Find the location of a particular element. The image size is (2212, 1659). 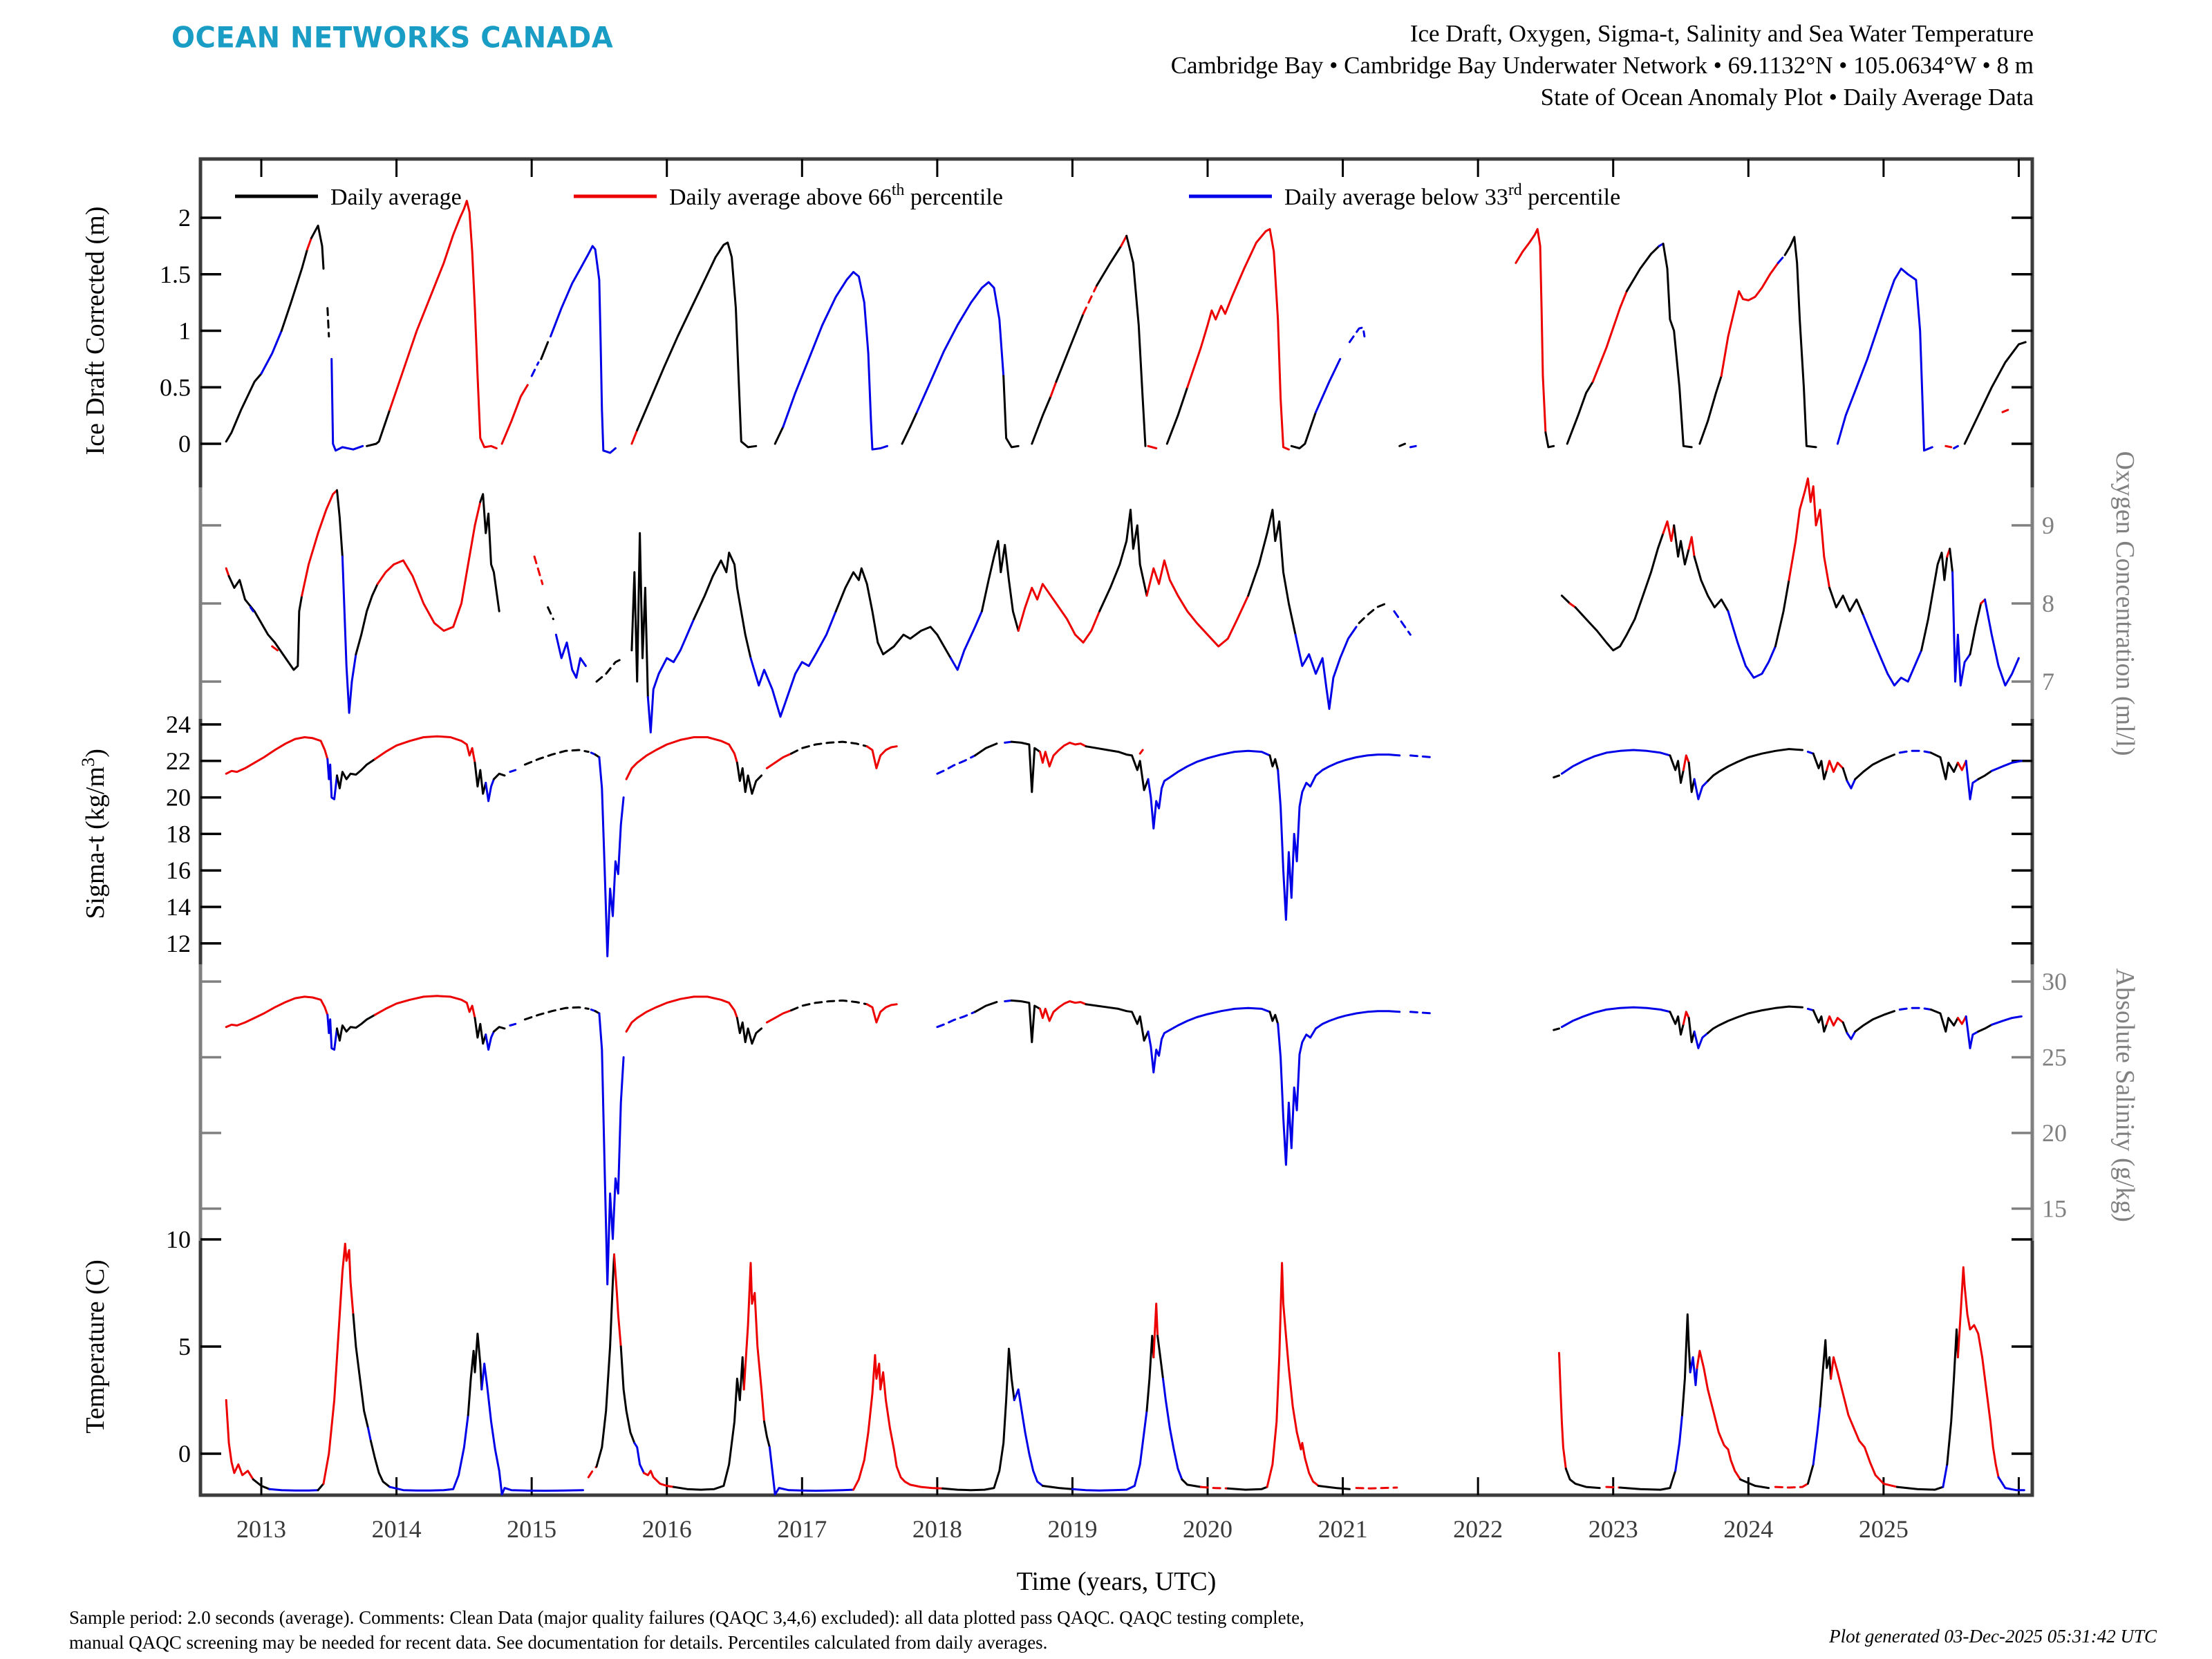

panel-sig is located at coordinates (1124, 846).